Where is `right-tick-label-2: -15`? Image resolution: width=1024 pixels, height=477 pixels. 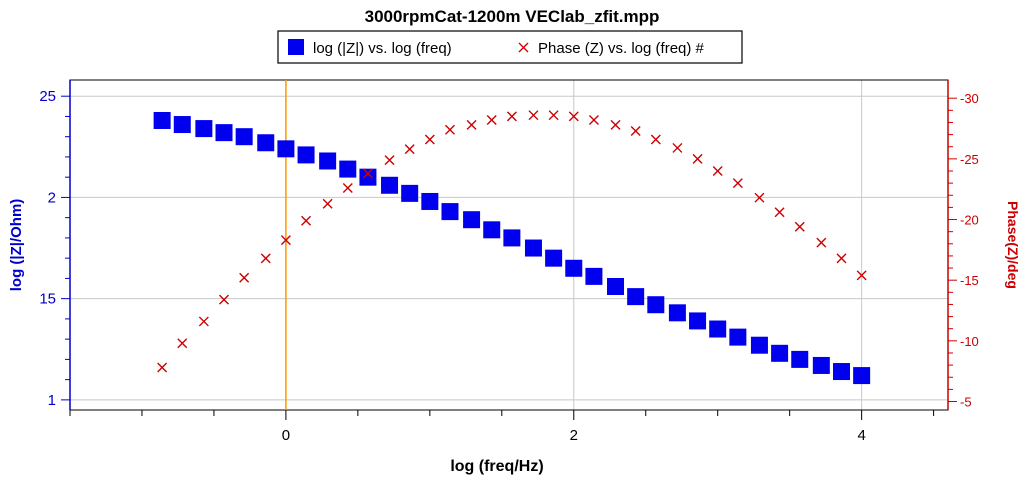
right-tick-label-2: -15 is located at coordinates (969, 280).